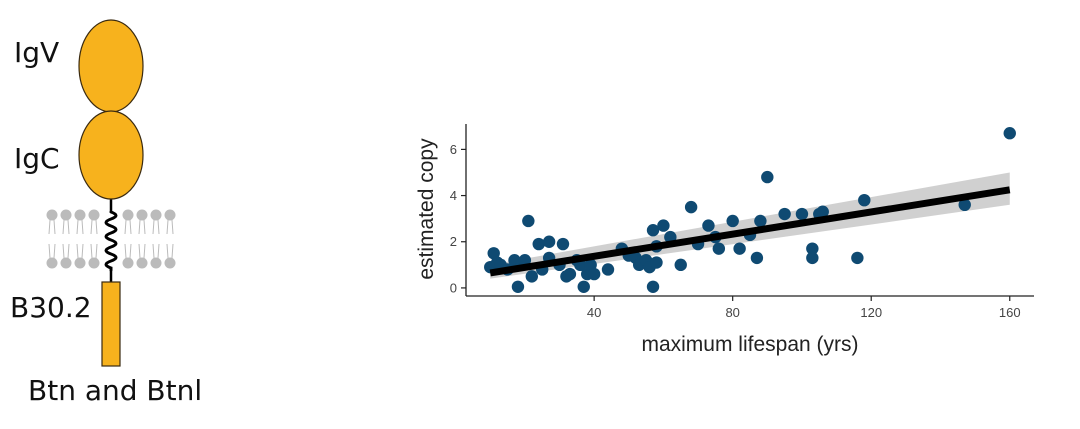 The width and height of the screenshot is (1080, 429). I want to click on x-tick-label: 40, so click(594, 312).